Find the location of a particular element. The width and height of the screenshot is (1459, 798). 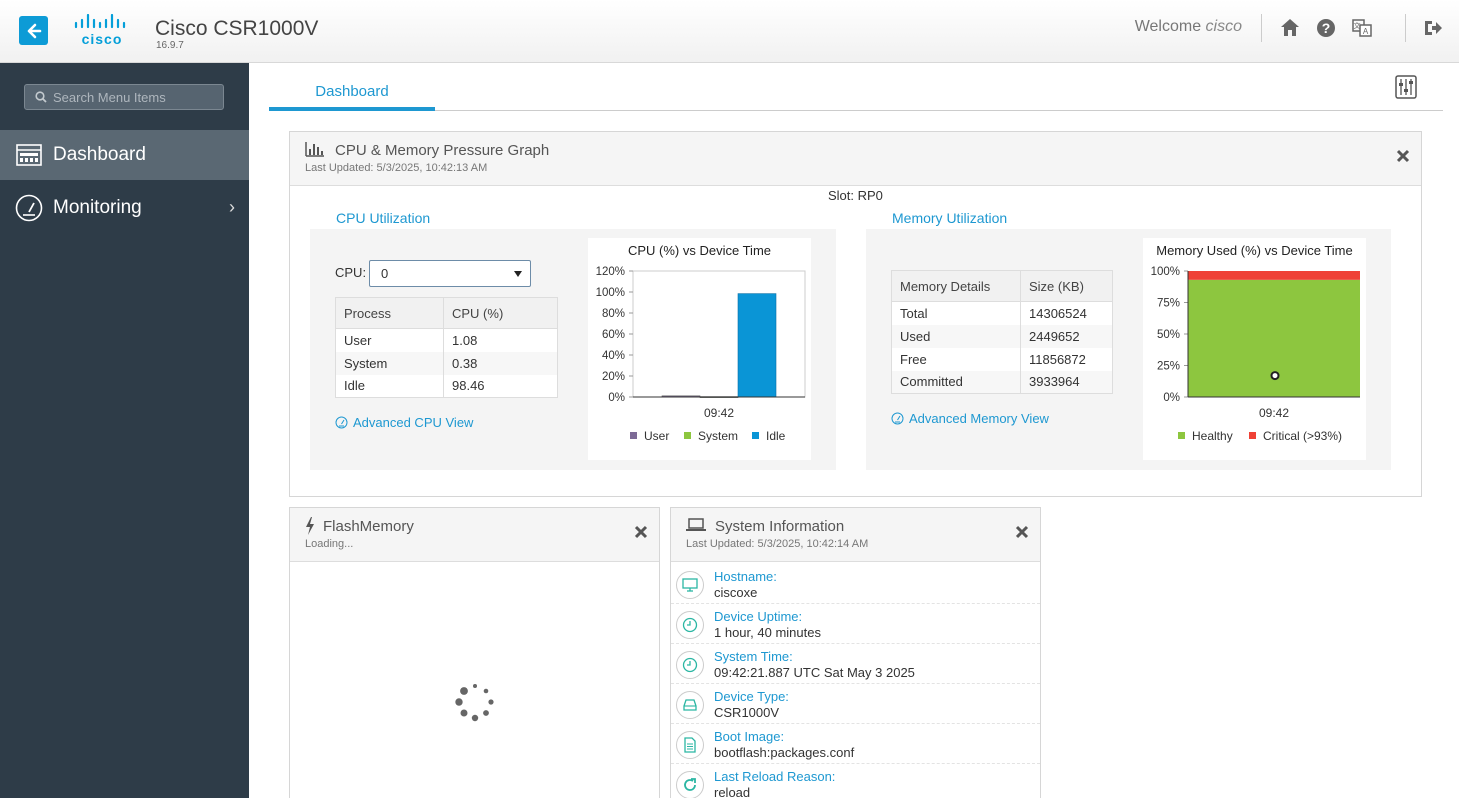

app-version: 16.9.7 is located at coordinates (170, 45).